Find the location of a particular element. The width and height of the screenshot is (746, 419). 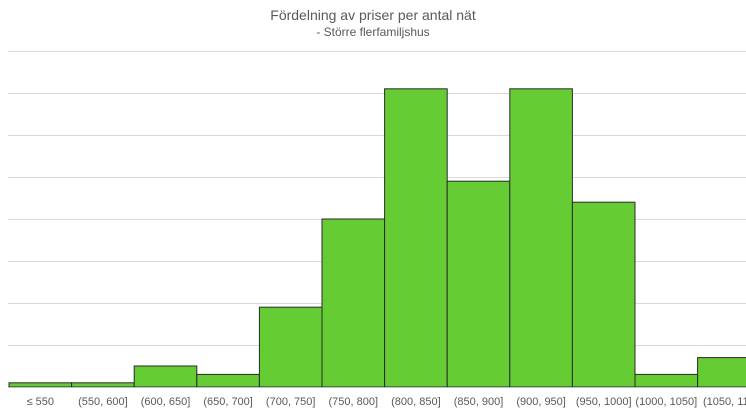

x-tick-label: (750, 800] is located at coordinates (354, 402).